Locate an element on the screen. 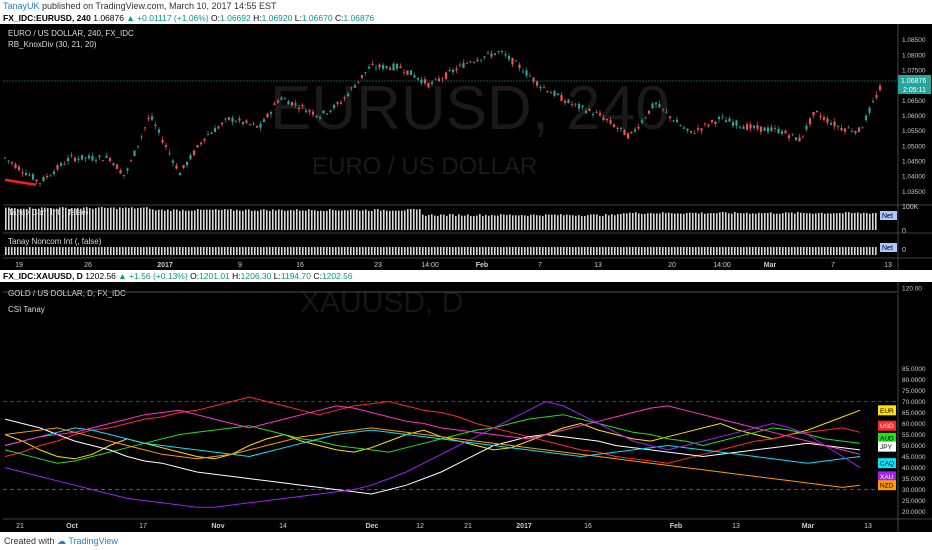 This screenshot has height=550, width=932. csi-tick: 50.0000 is located at coordinates (914, 446).